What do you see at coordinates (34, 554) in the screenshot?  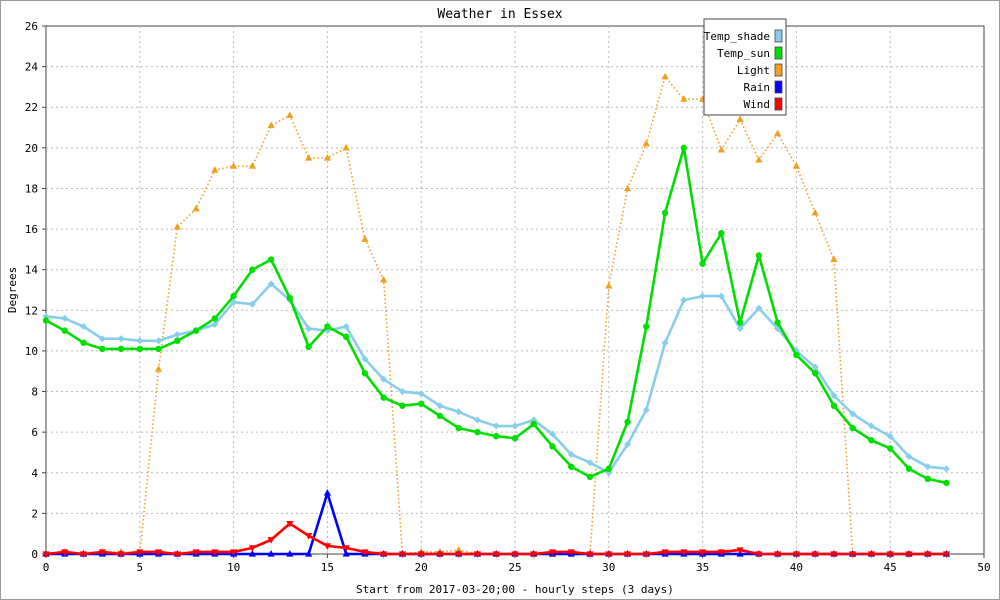 I see `y-tick-label: 0` at bounding box center [34, 554].